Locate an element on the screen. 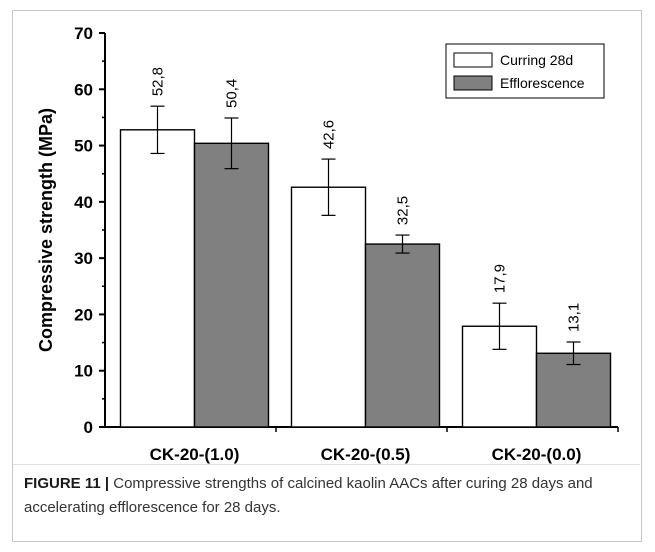 The width and height of the screenshot is (655, 552). y-tick-label: 20 is located at coordinates (83, 314).